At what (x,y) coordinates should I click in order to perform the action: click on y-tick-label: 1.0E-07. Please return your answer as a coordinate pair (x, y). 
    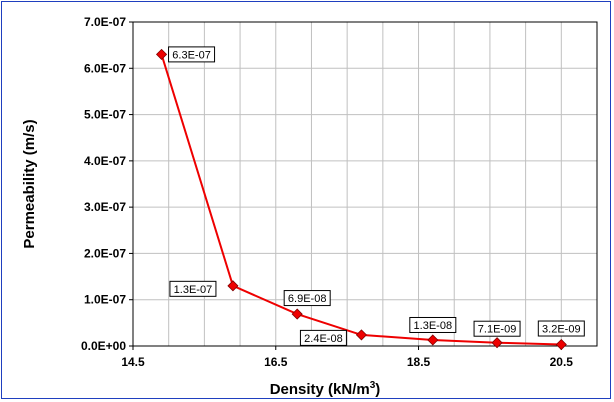
    Looking at the image, I should click on (105, 300).